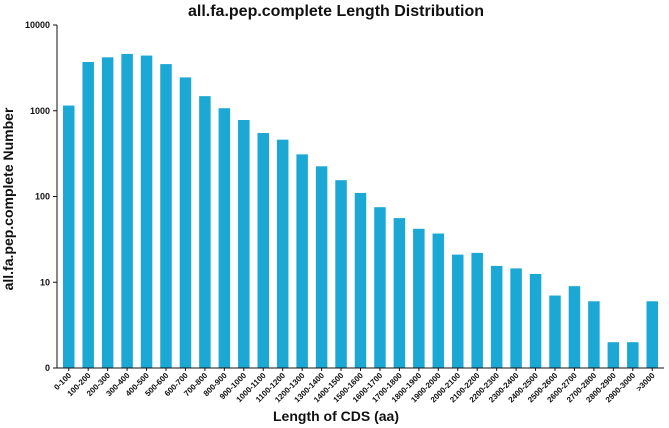 Image resolution: width=669 pixels, height=428 pixels. I want to click on y-axis-ticks: 0 10 100 1000 10000, so click(41, 196).